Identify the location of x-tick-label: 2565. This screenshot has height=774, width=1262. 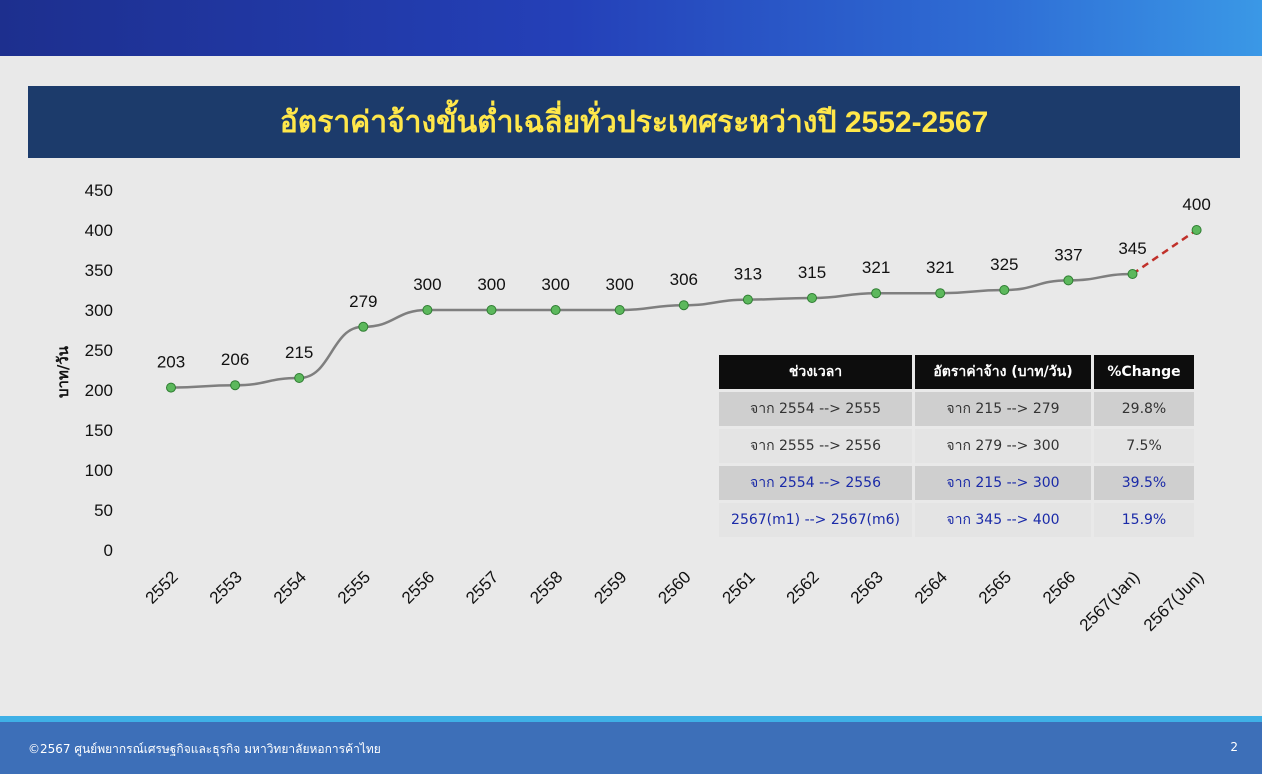
(995, 587).